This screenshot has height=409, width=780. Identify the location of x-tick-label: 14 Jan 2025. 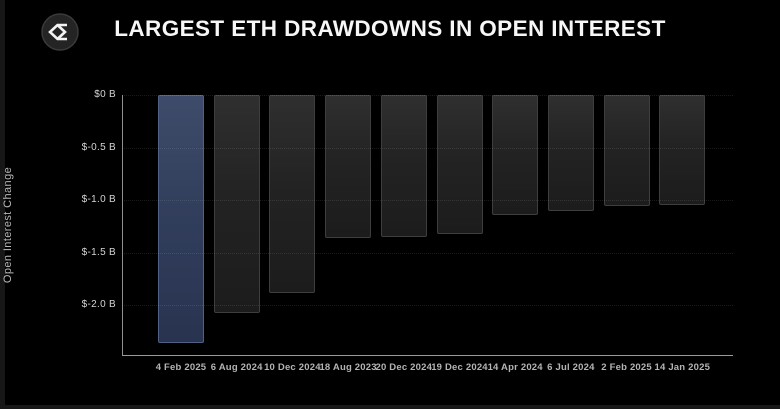
(682, 367).